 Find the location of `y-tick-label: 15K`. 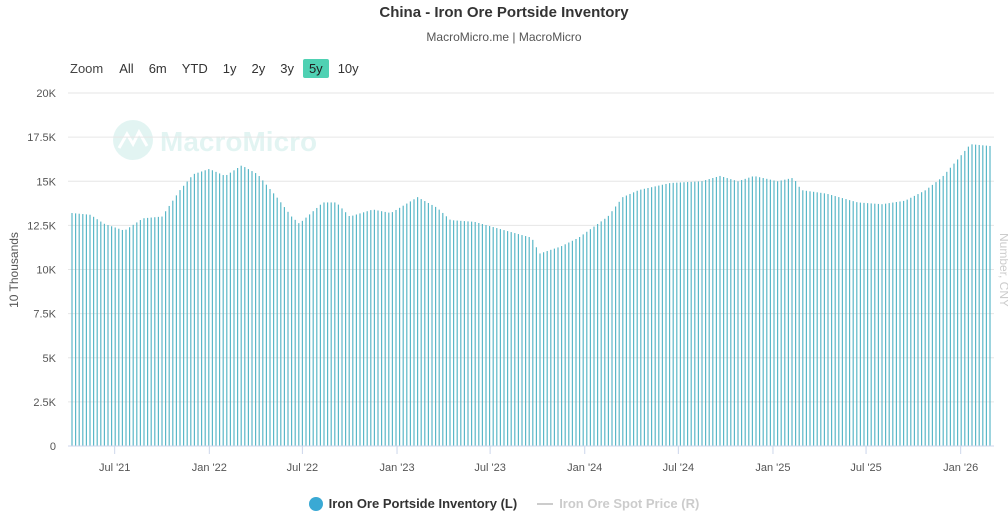

y-tick-label: 15K is located at coordinates (46, 182).